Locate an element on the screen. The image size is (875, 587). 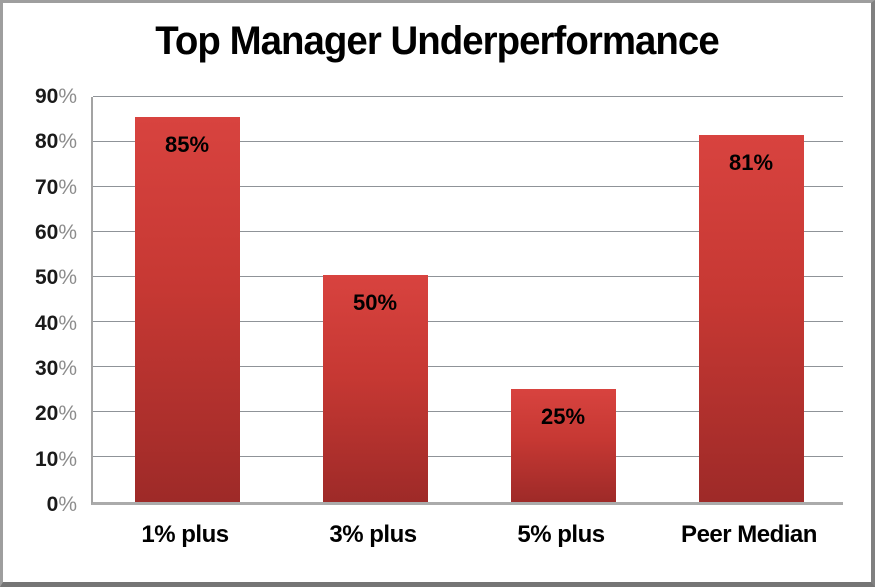
y-tick-number: 10 is located at coordinates (46, 459).